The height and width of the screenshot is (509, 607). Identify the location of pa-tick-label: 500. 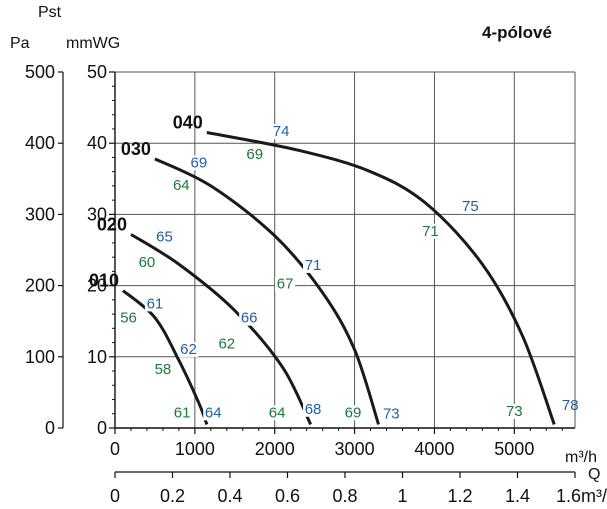
(40, 72).